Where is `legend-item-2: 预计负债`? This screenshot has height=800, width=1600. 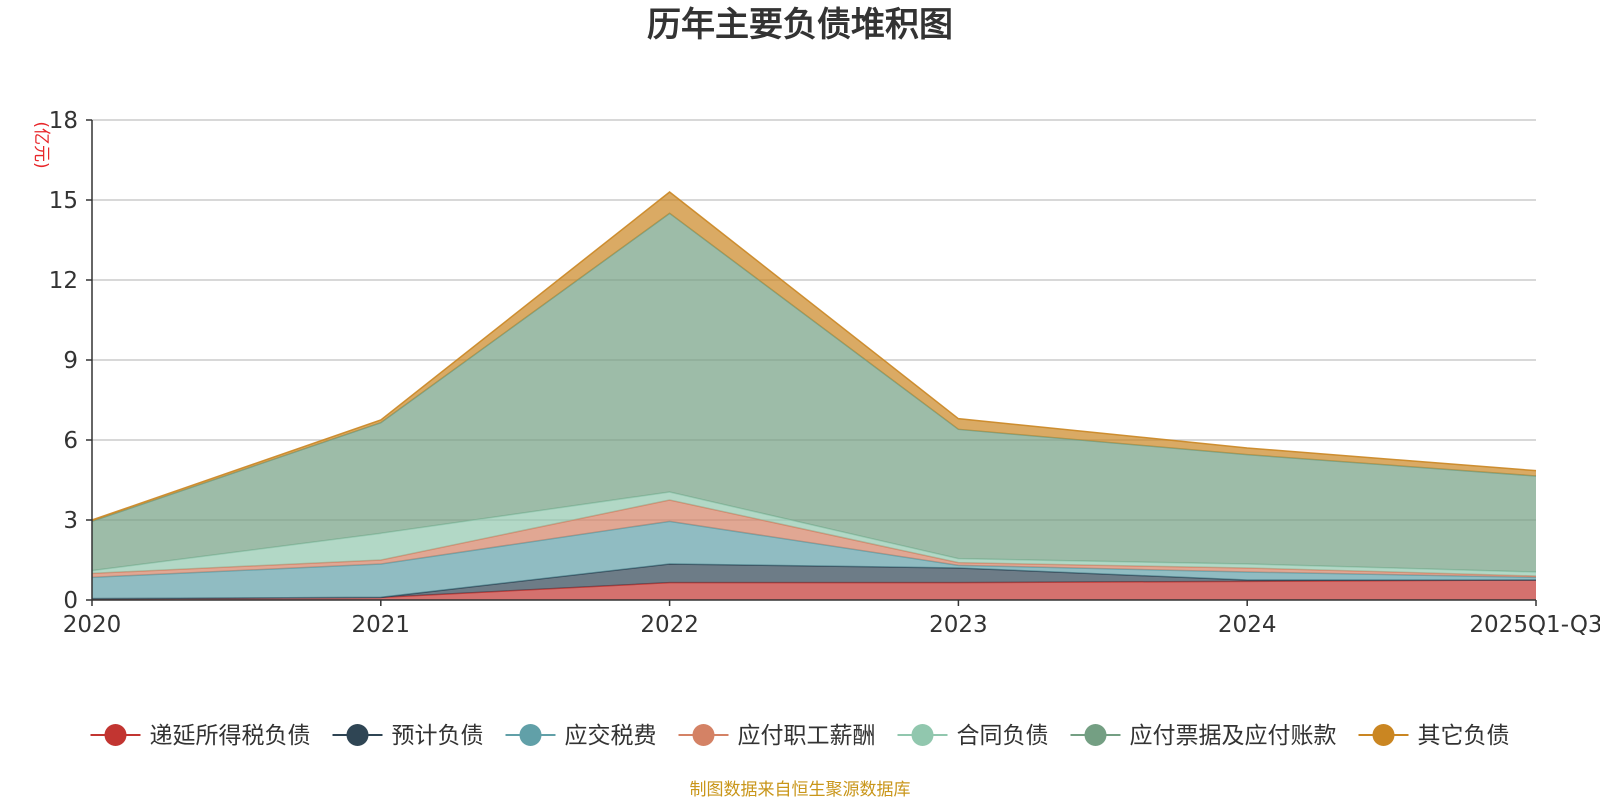
legend-item-2: 预计负债 is located at coordinates (408, 736).